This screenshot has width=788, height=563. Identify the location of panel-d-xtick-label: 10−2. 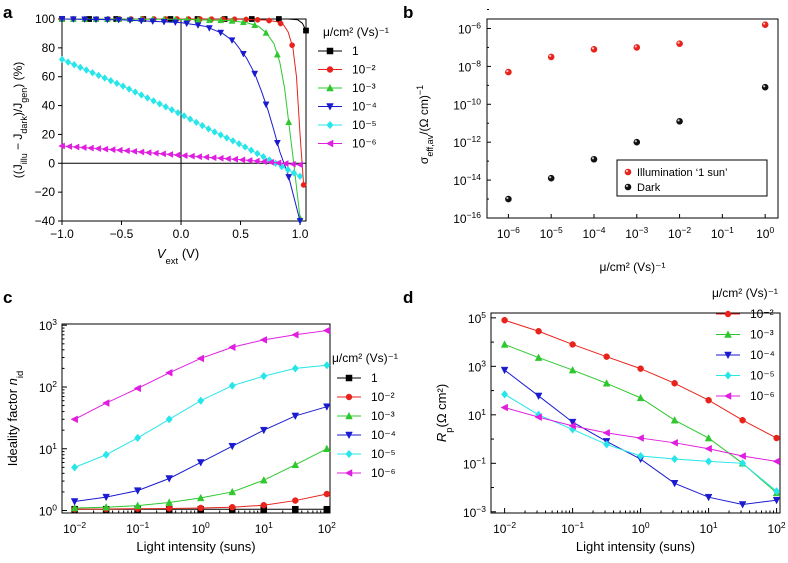
(504, 528).